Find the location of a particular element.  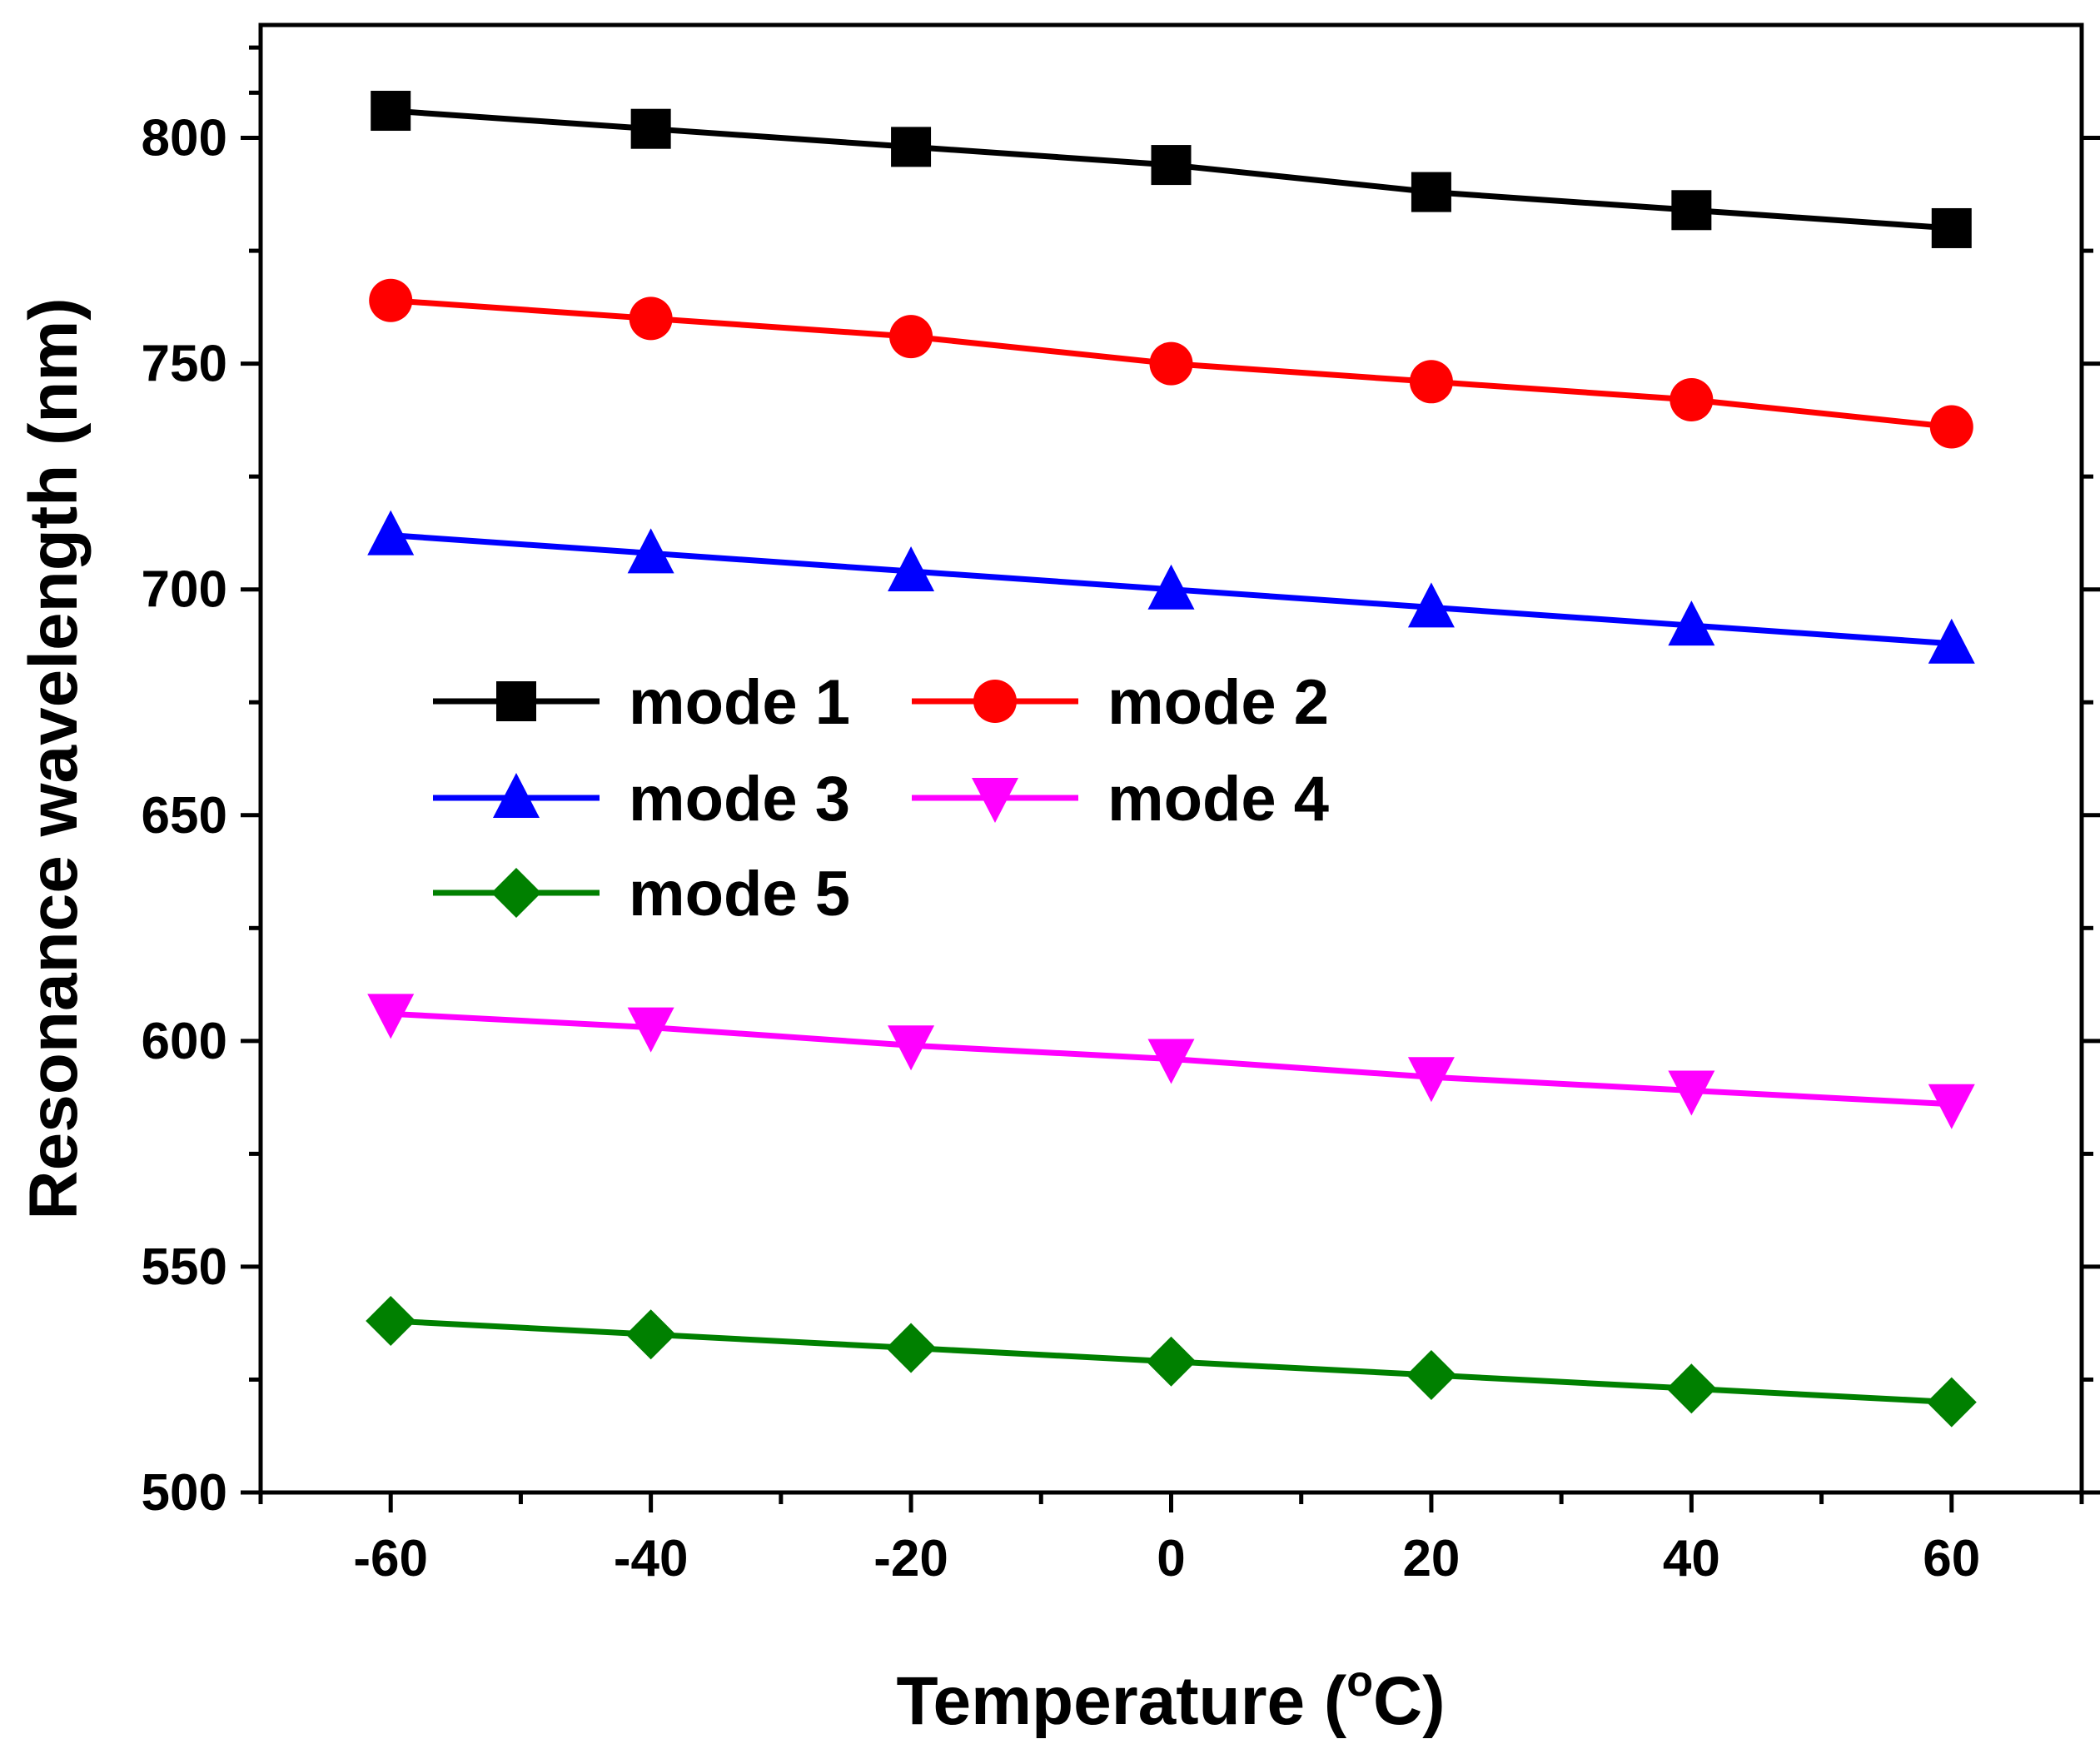

x-tick-label: 60 is located at coordinates (1952, 1558).